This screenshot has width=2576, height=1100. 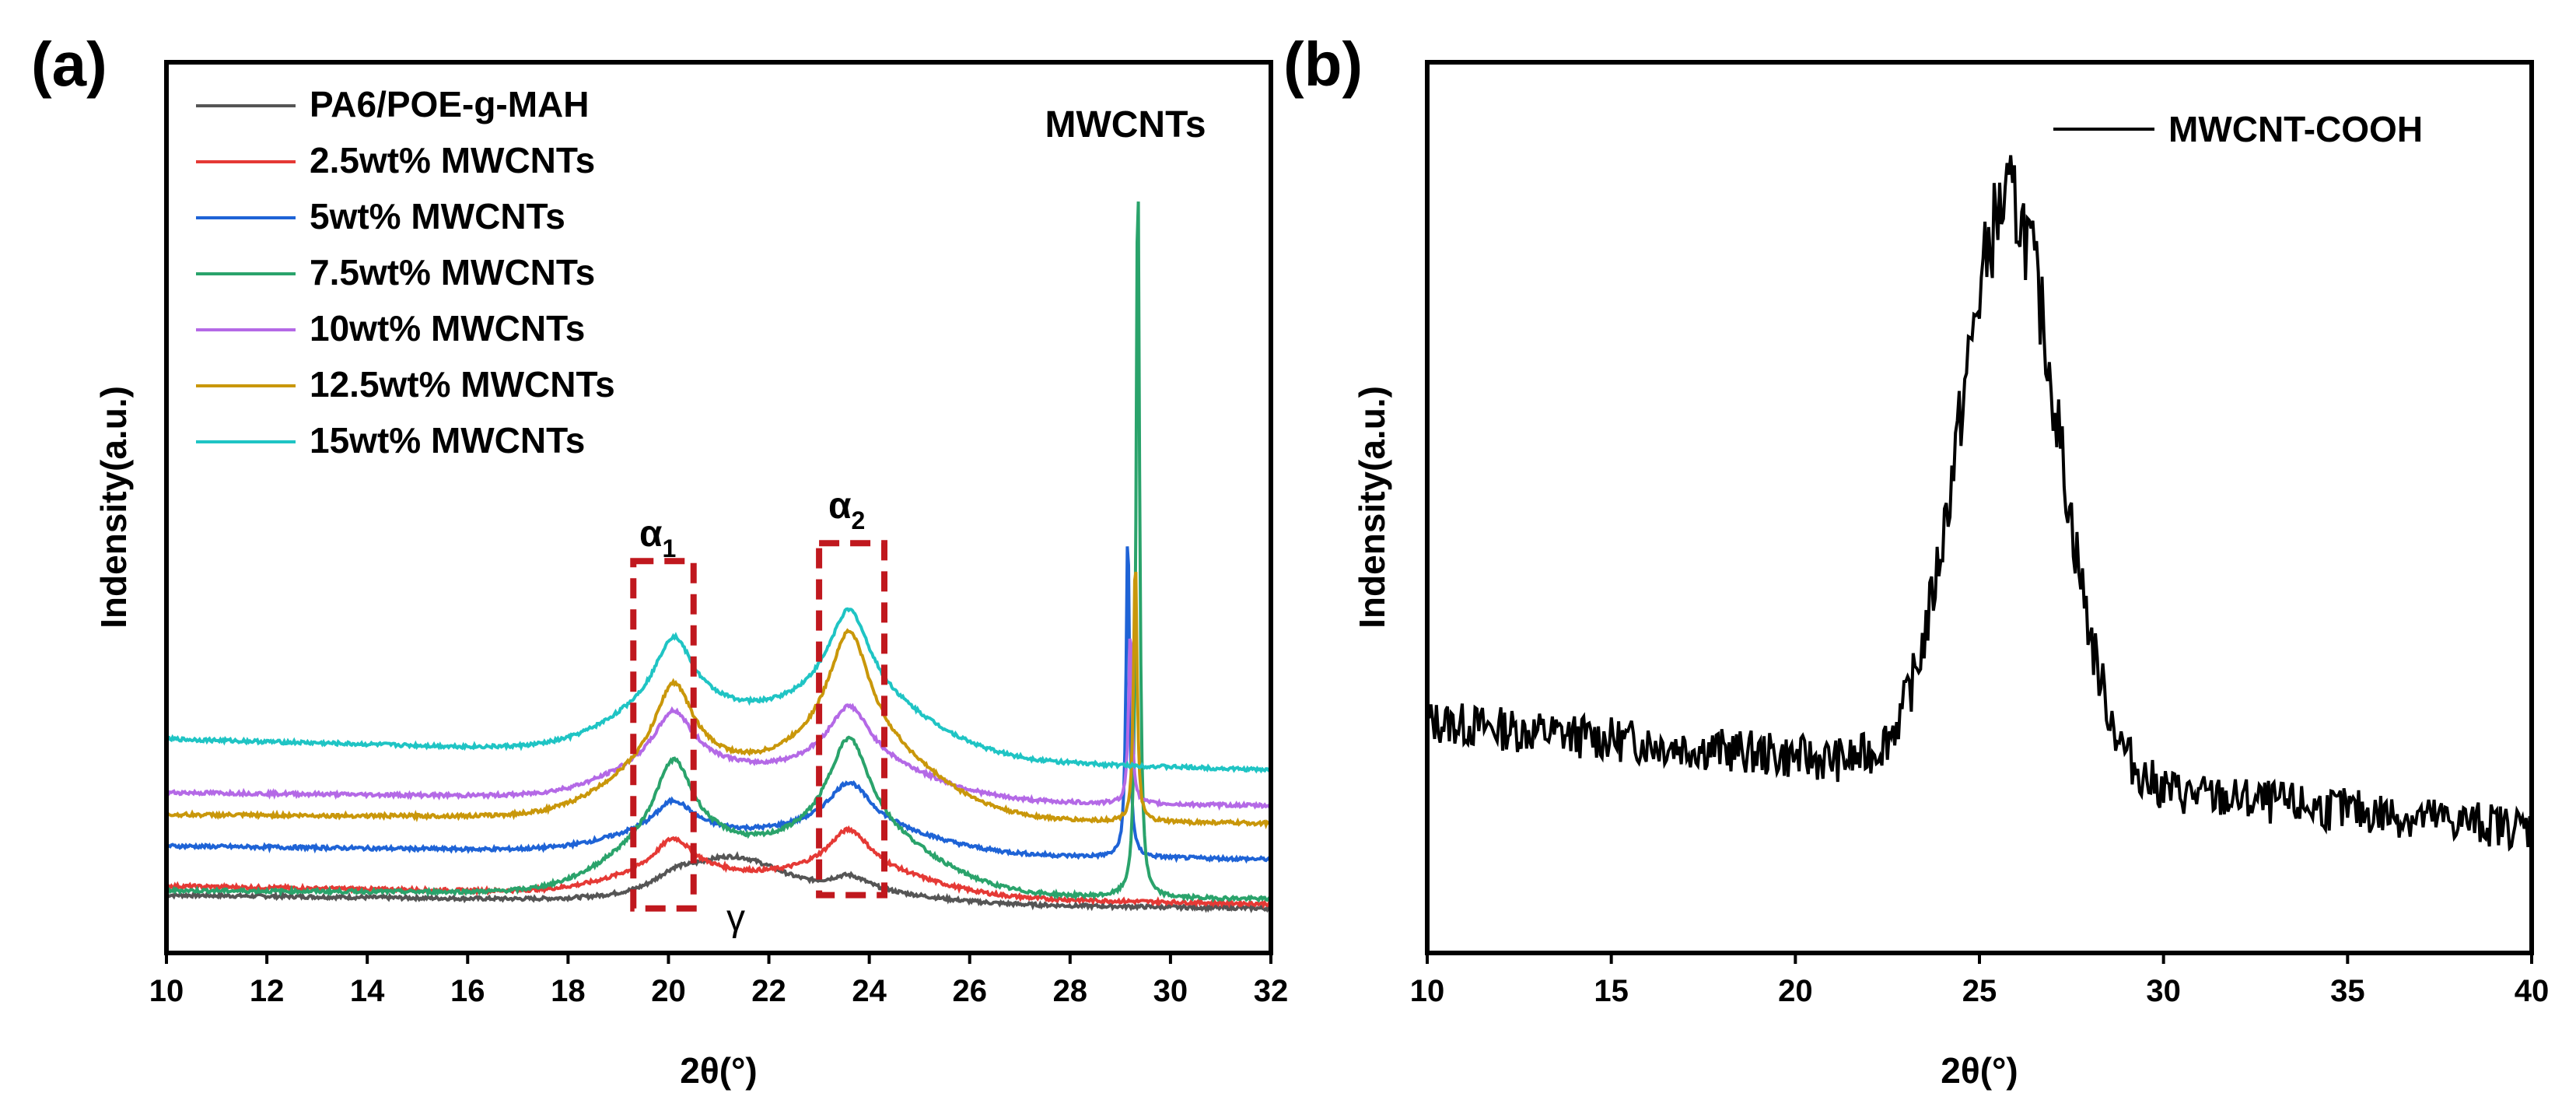 I want to click on legend-label: 7.5wt% MWCNTs, so click(x=453, y=272).